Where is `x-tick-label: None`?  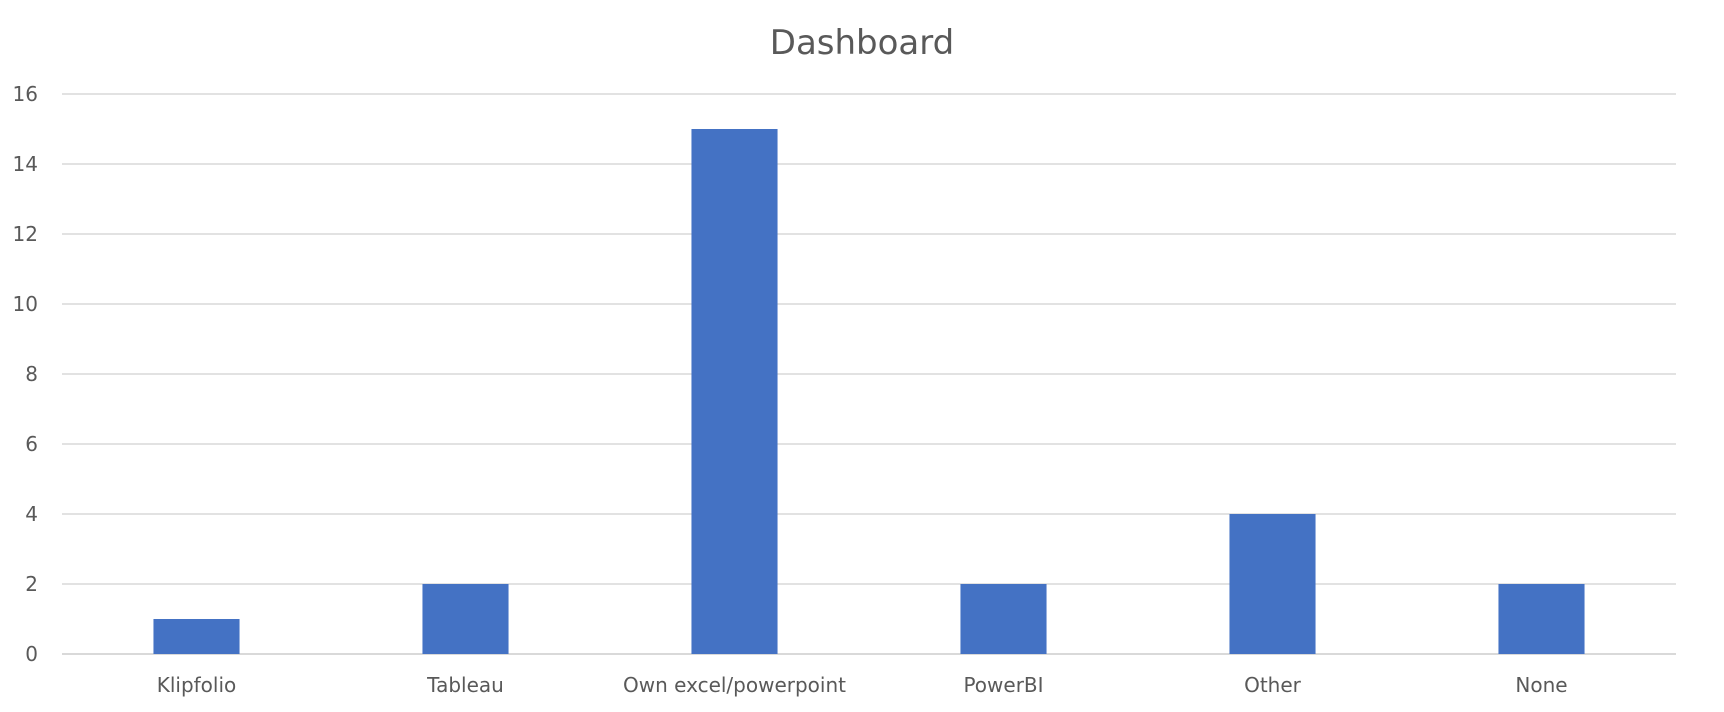
x-tick-label: None is located at coordinates (1541, 685).